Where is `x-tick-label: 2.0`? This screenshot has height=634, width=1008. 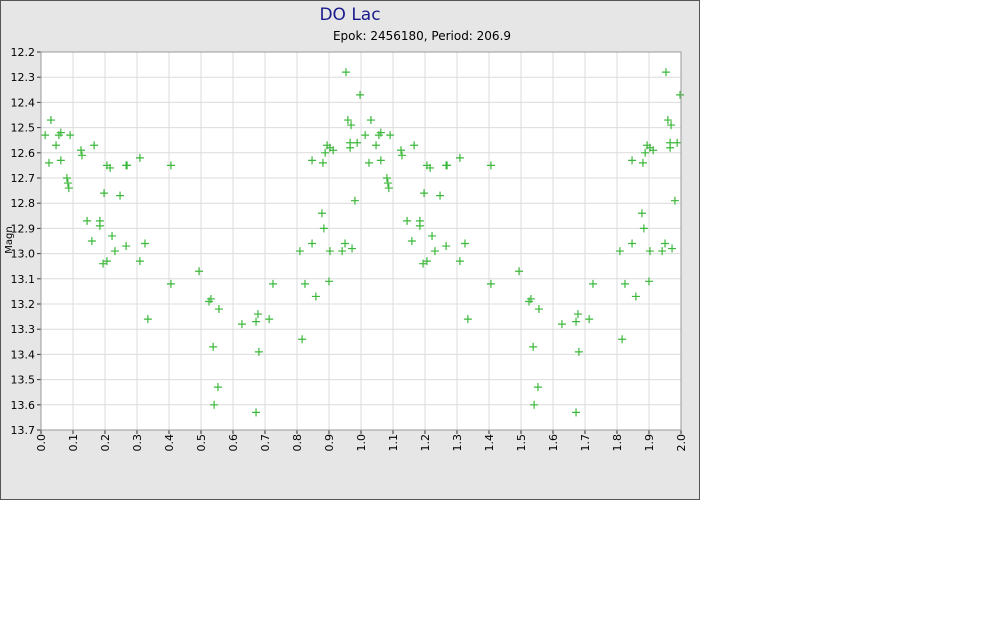
x-tick-label: 2.0 is located at coordinates (681, 443).